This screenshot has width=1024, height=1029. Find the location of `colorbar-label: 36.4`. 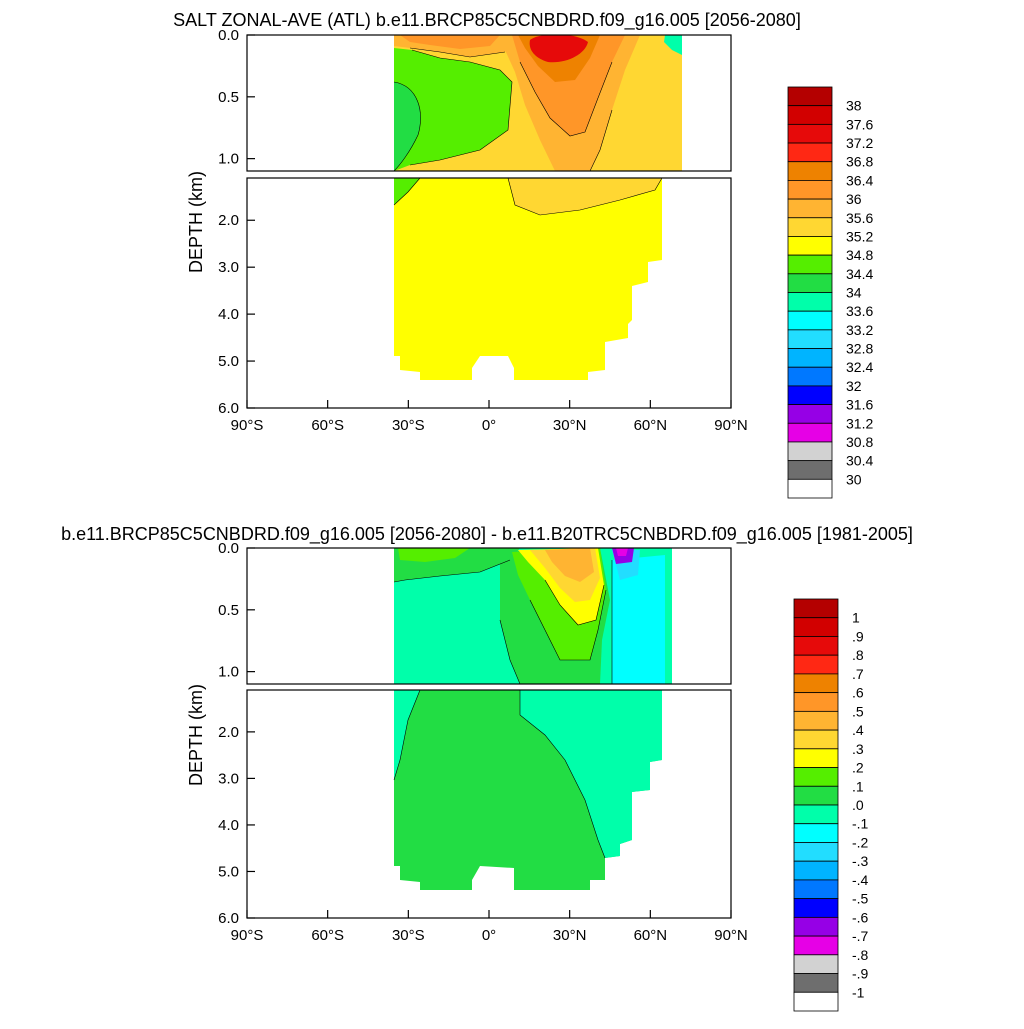

colorbar-label: 36.4 is located at coordinates (859, 180).